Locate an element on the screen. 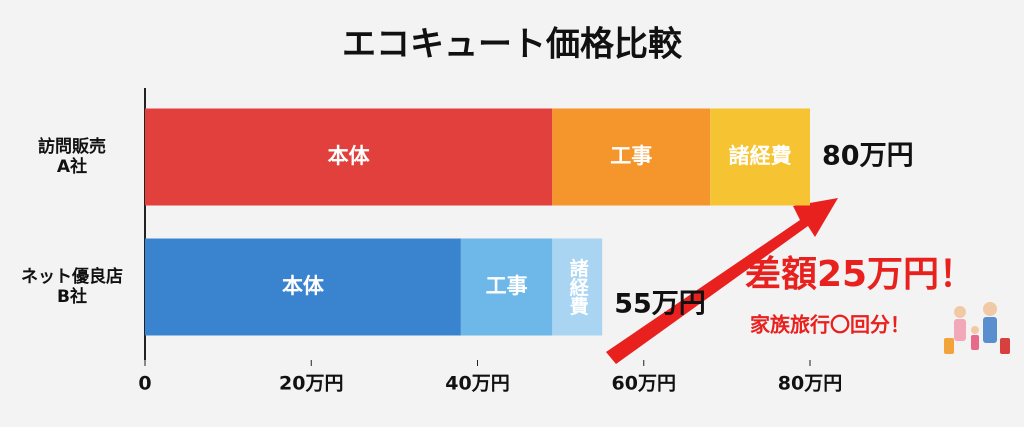  y-tick-label: ネット優良店 B社 is located at coordinates (72, 286).